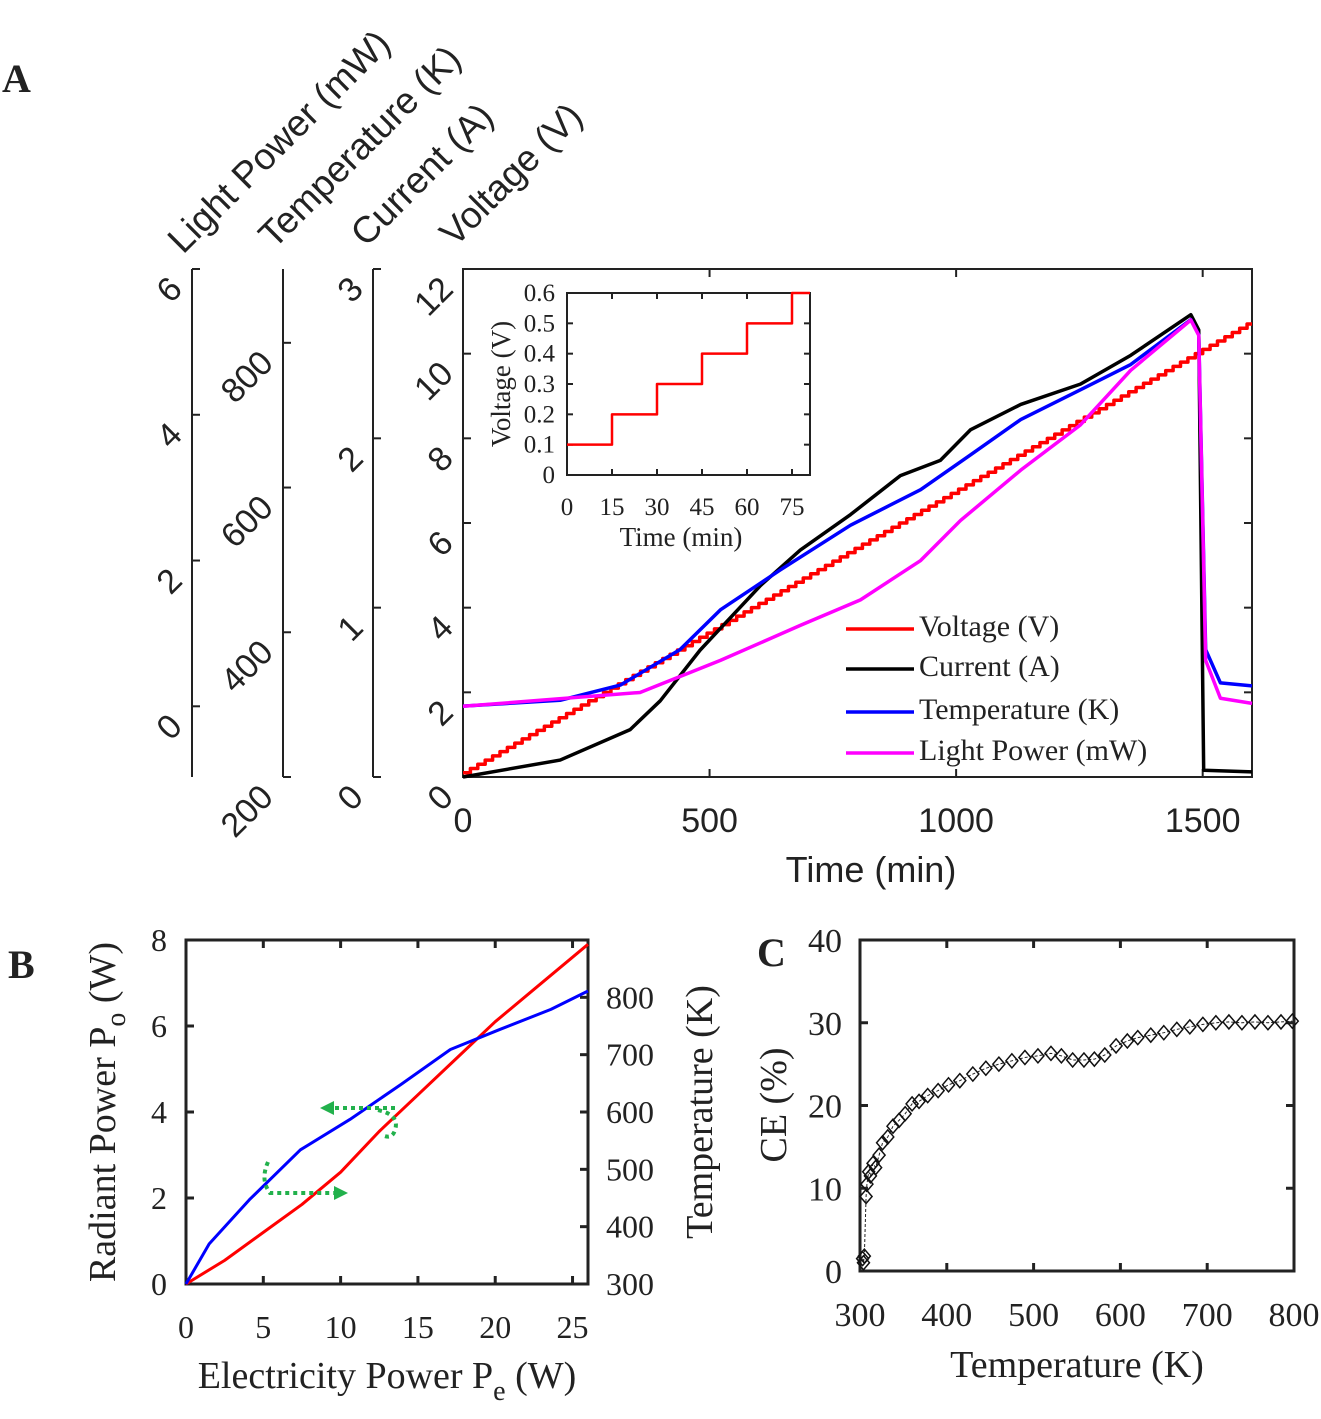  Describe the element at coordinates (702, 507) in the screenshot. I see `inset-x-tick-label: 45` at that location.